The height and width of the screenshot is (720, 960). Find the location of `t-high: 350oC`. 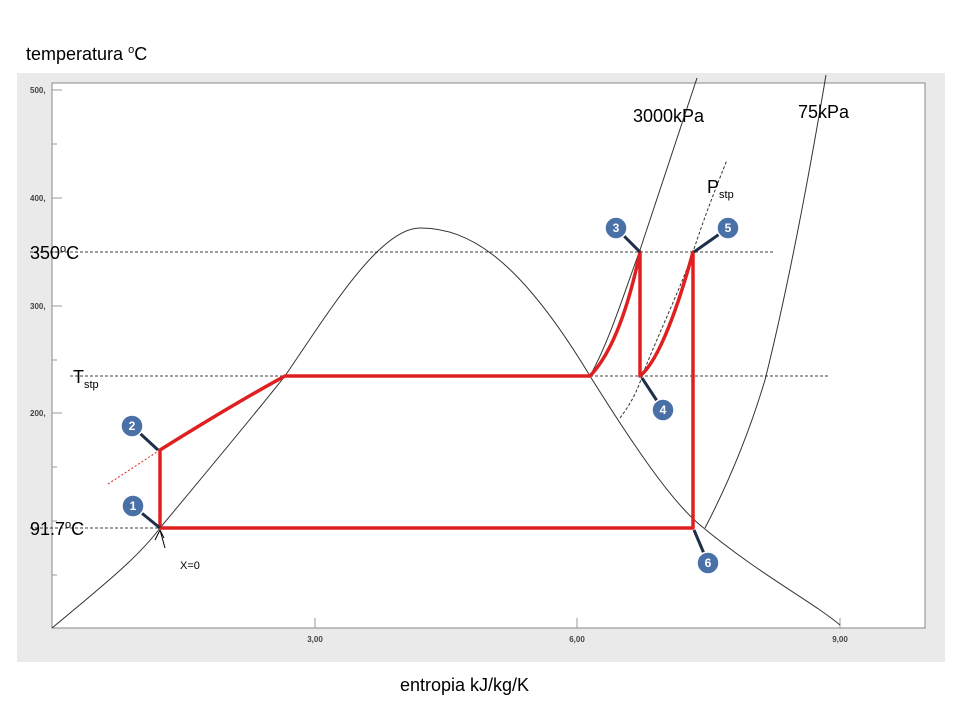

t-high: 350oC is located at coordinates (54, 253).